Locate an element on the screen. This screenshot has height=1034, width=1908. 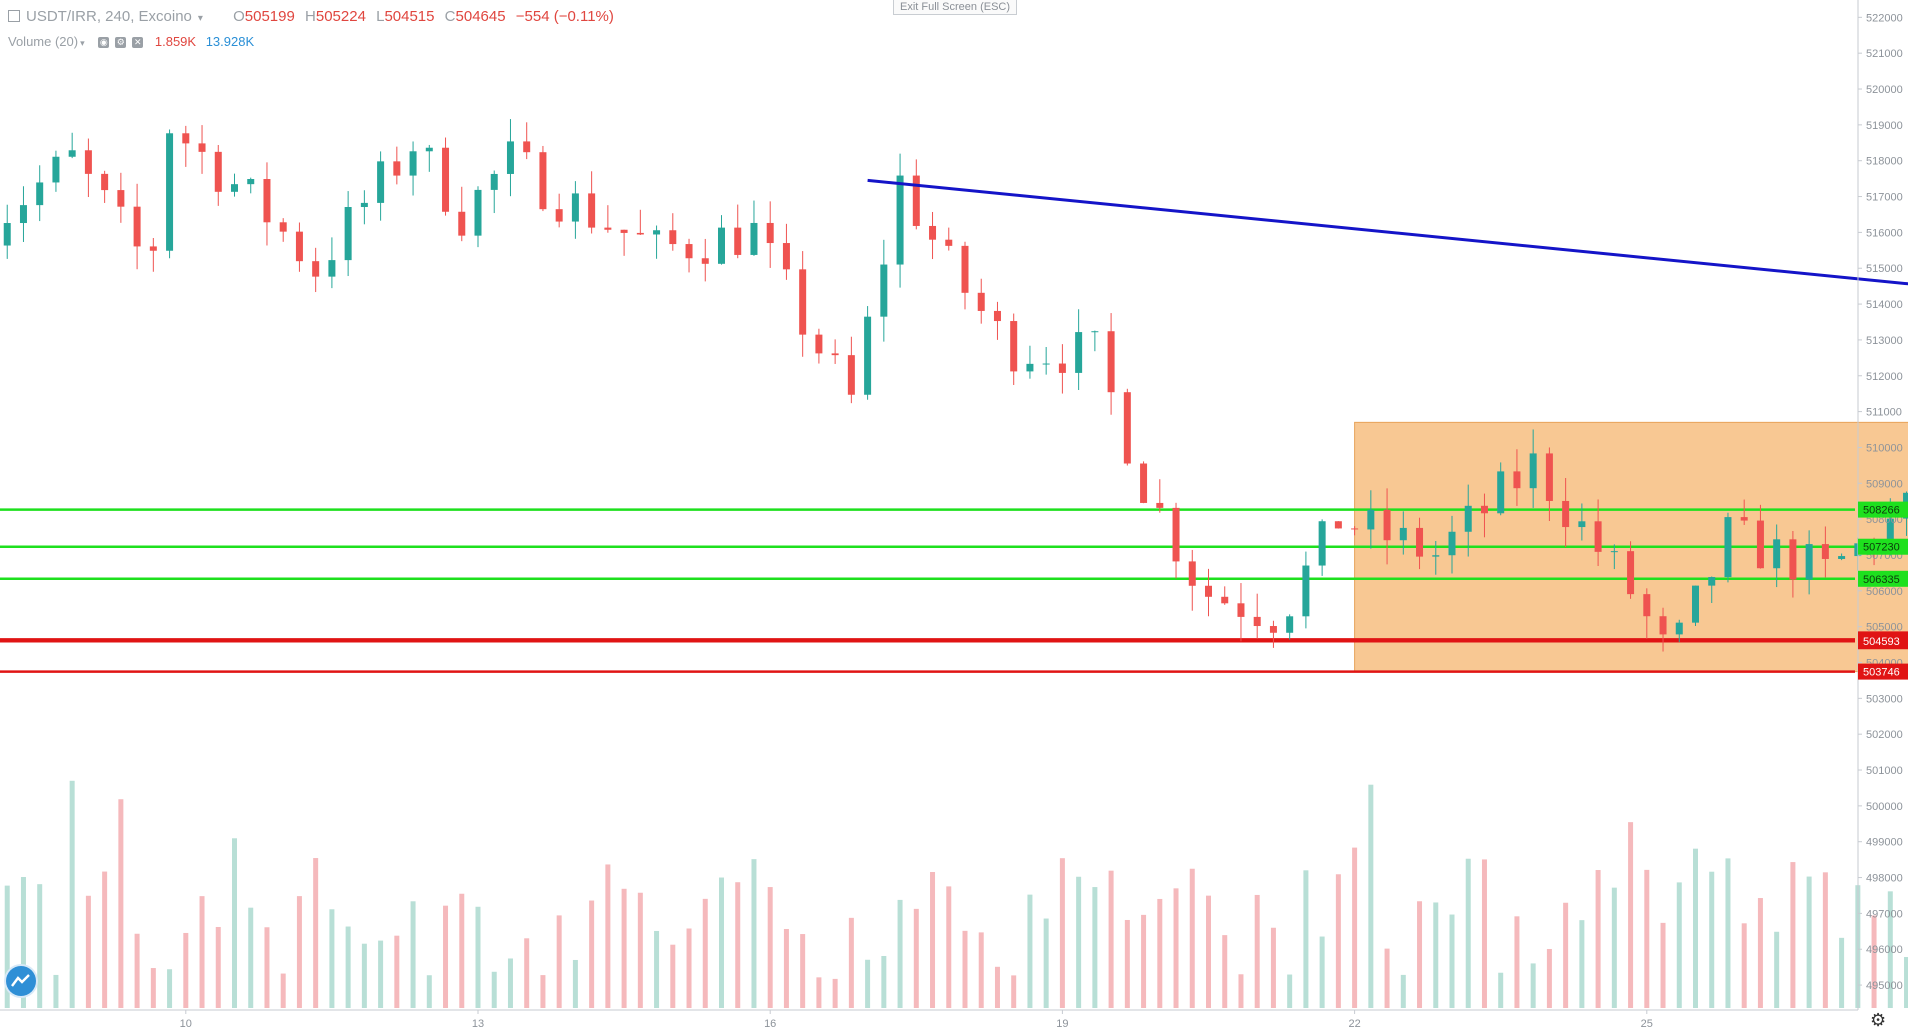
price-tick-label: 512000 is located at coordinates (1884, 377).